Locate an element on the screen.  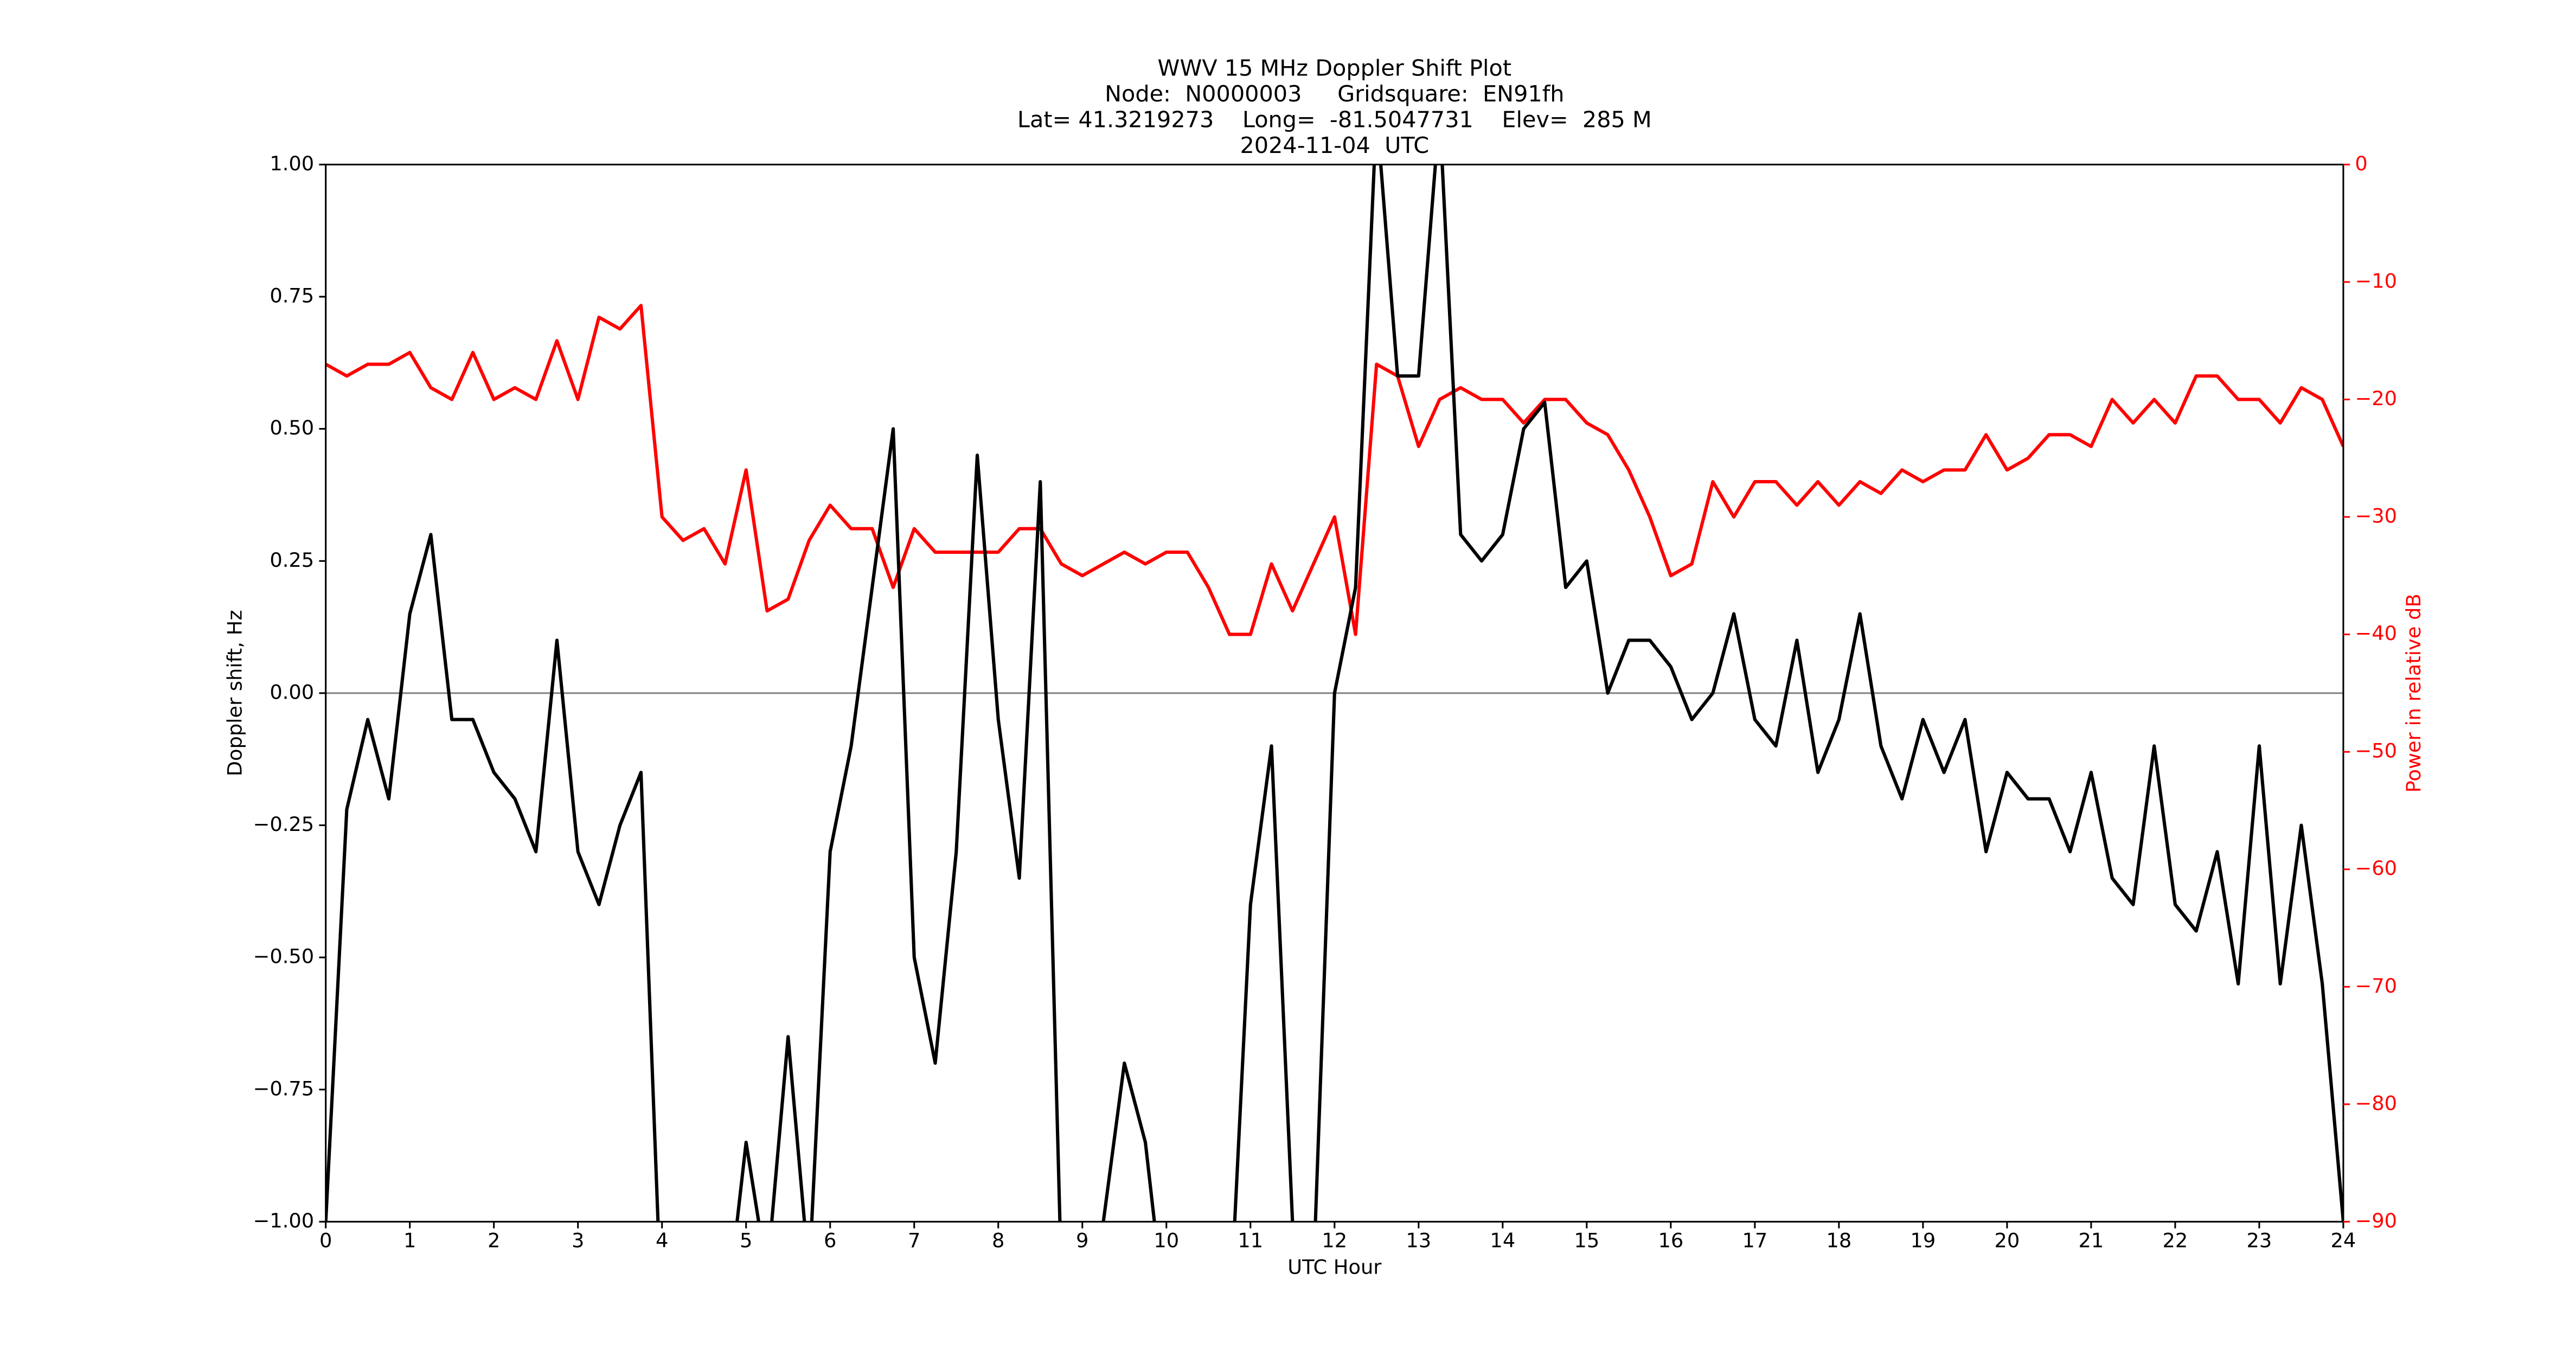
x-tick-label: 13 is located at coordinates (1418, 1240).